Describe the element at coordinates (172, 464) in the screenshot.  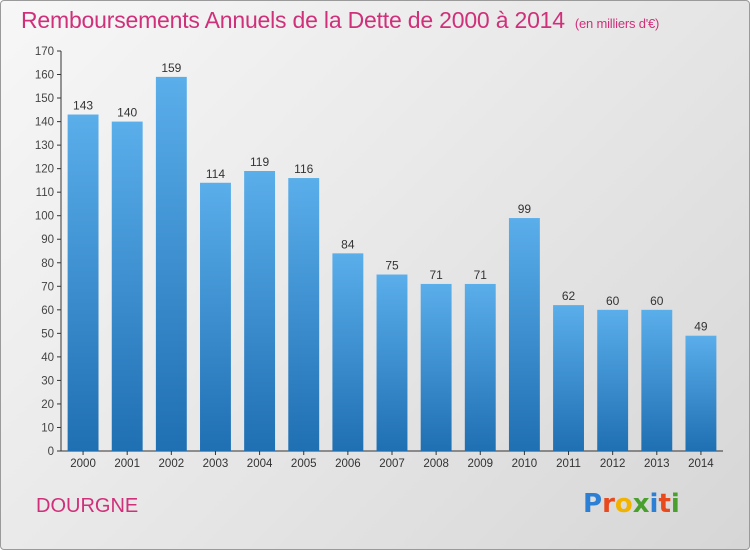
I see `x-tick-label-2002: 2002` at that location.